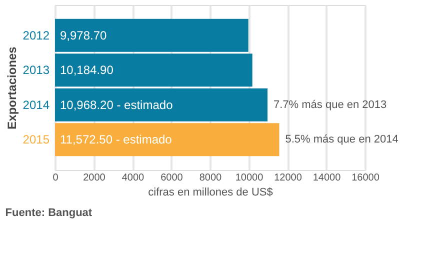 This screenshot has width=425, height=260. Describe the element at coordinates (87, 70) in the screenshot. I see `data-label: 10,184.90` at that location.